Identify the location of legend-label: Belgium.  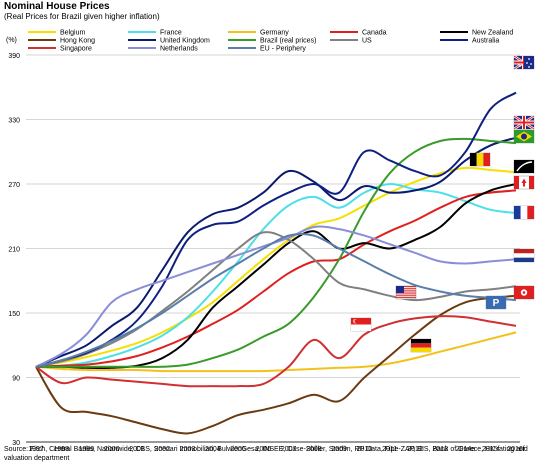
(72, 33).